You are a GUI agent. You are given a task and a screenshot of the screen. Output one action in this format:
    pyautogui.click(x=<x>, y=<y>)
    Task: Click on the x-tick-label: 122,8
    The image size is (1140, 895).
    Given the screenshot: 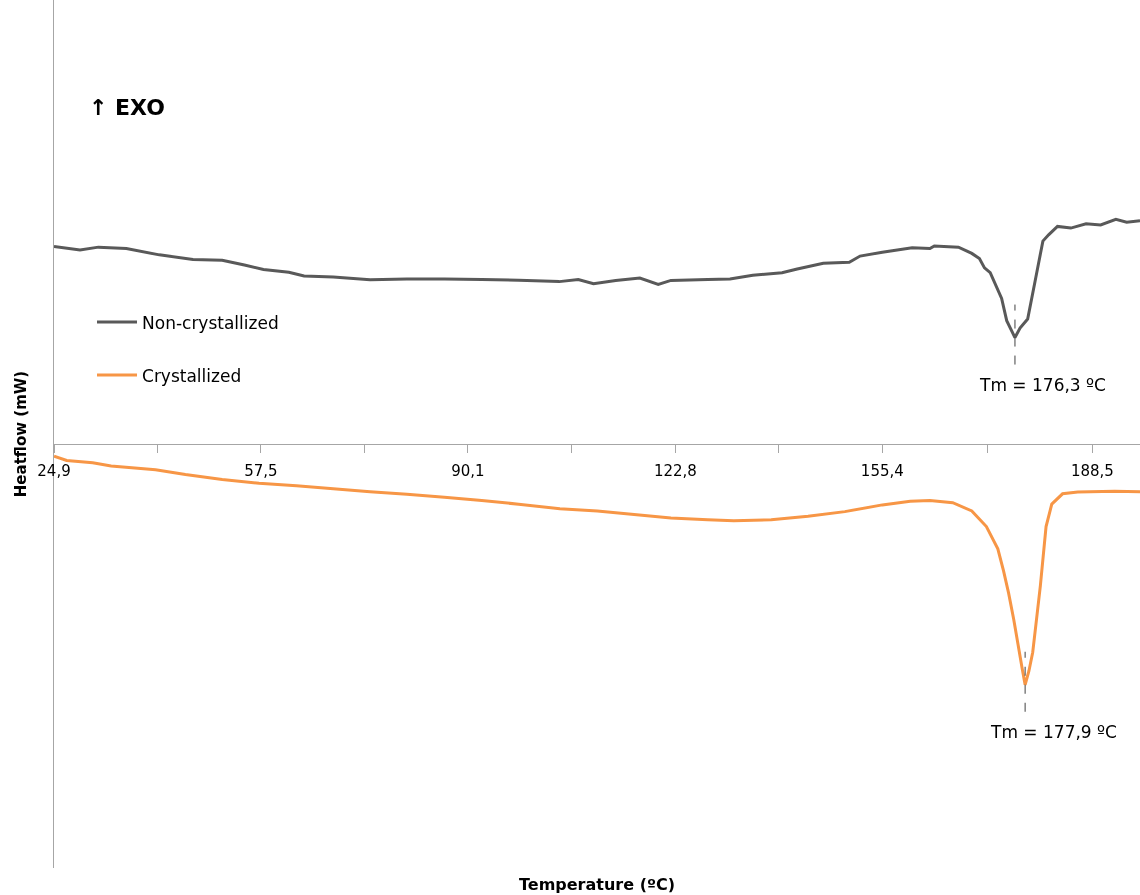 What is the action you would take?
    pyautogui.click(x=675, y=470)
    